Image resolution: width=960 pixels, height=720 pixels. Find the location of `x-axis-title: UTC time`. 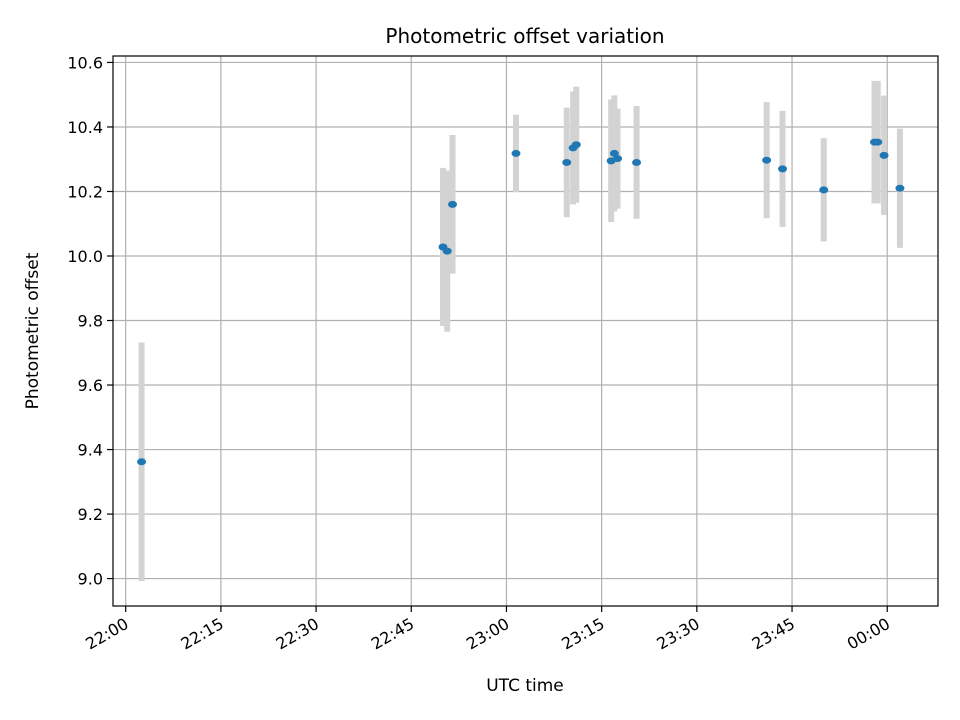

x-axis-title: UTC time is located at coordinates (525, 686).